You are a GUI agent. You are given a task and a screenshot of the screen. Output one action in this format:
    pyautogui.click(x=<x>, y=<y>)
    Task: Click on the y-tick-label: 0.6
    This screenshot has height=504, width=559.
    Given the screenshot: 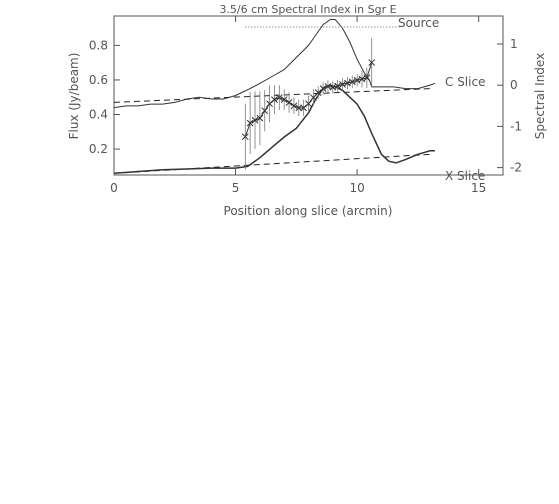 What is the action you would take?
    pyautogui.click(x=98, y=80)
    